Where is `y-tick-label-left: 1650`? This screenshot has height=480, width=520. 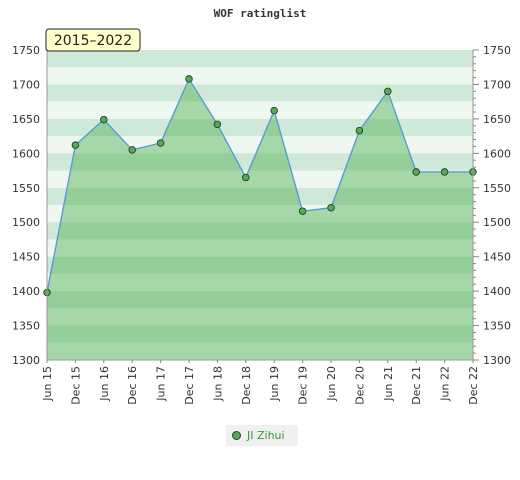 y-tick-label-left: 1650 is located at coordinates (26, 119).